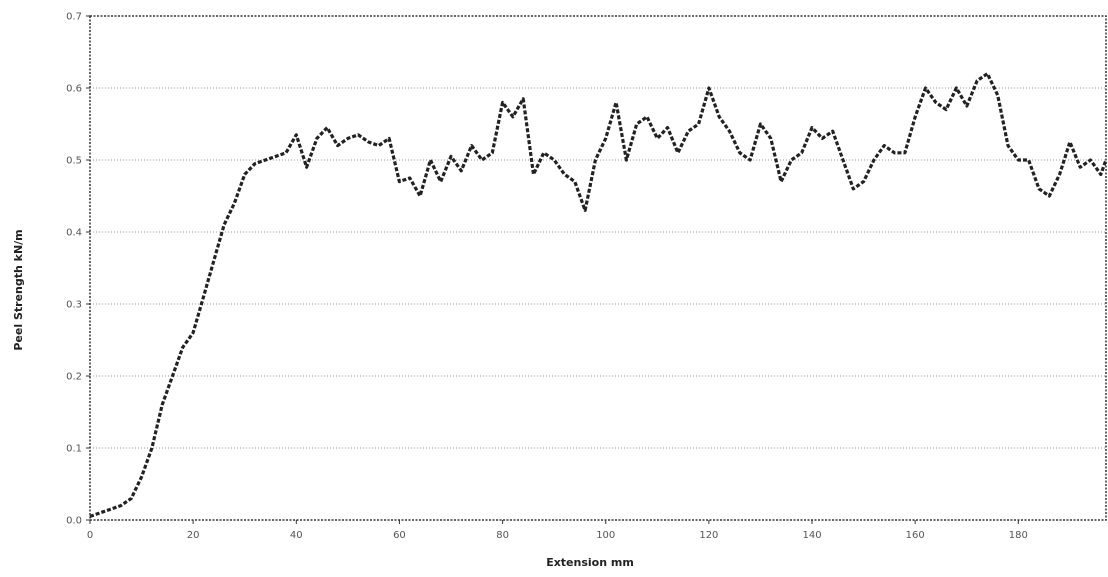 This screenshot has height=577, width=1108. What do you see at coordinates (708, 535) in the screenshot?
I see `x-tick-label: 120` at bounding box center [708, 535].